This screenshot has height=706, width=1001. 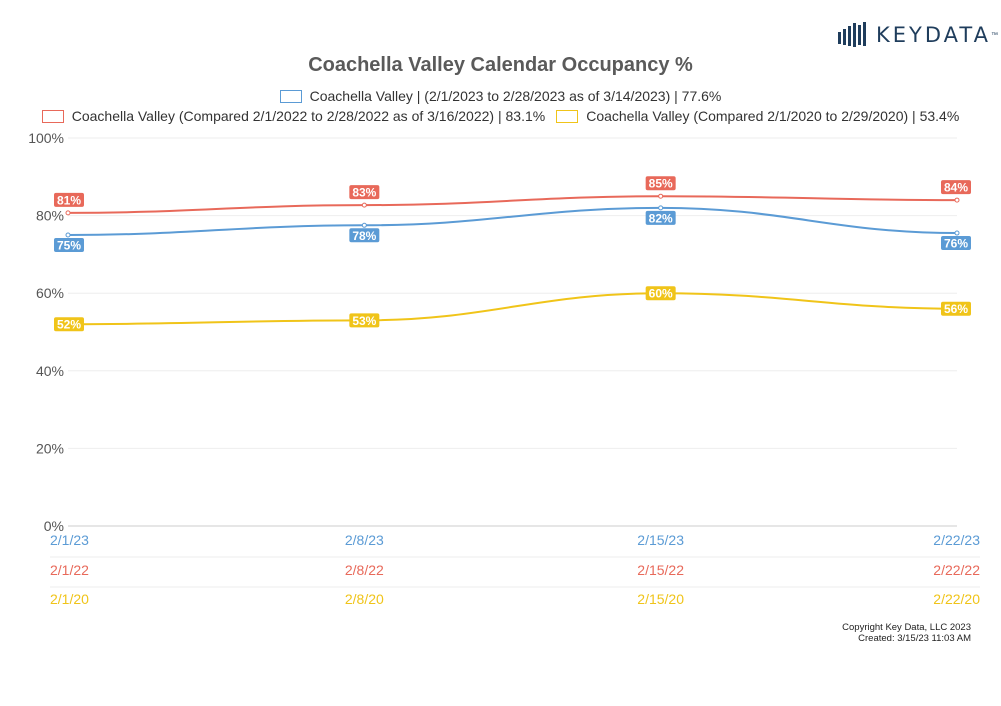 I want to click on data-label: 53%, so click(x=364, y=321).